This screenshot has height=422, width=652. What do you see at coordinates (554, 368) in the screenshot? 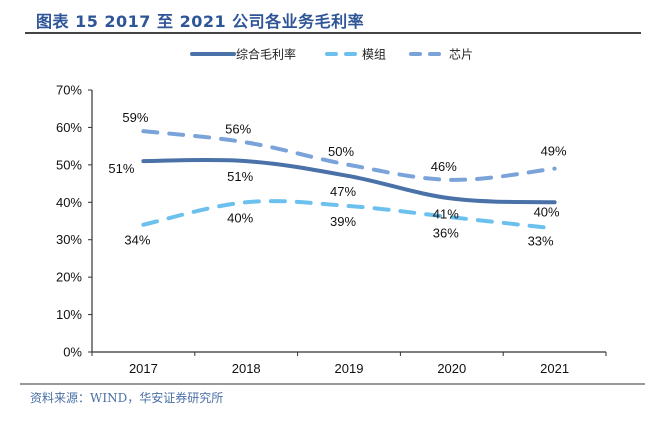
I see `x-tick-label: 2021` at bounding box center [554, 368].